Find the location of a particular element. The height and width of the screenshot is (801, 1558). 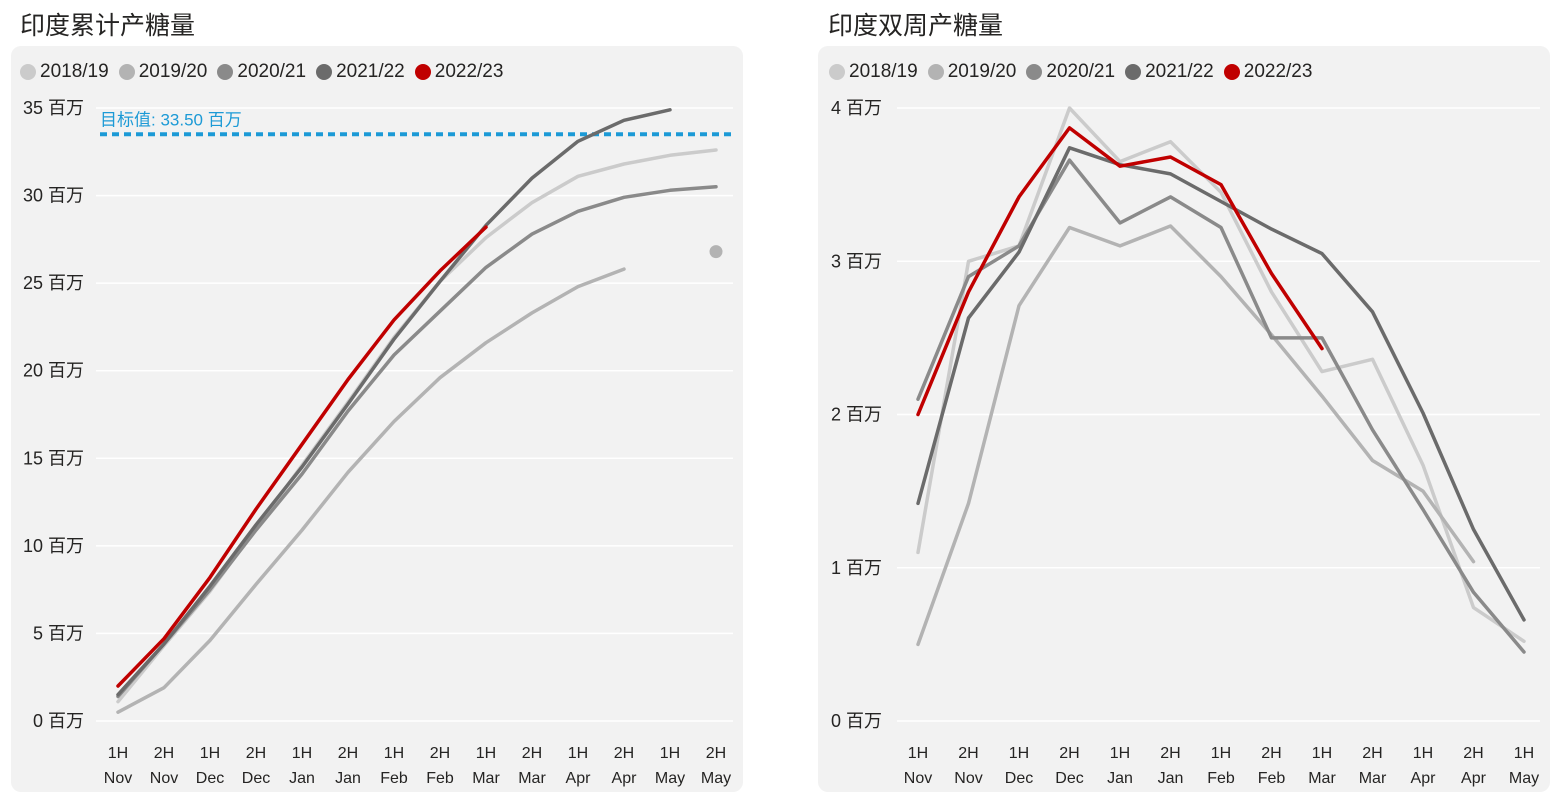

left-y-tick-label: 30 百万 is located at coordinates (53, 196).